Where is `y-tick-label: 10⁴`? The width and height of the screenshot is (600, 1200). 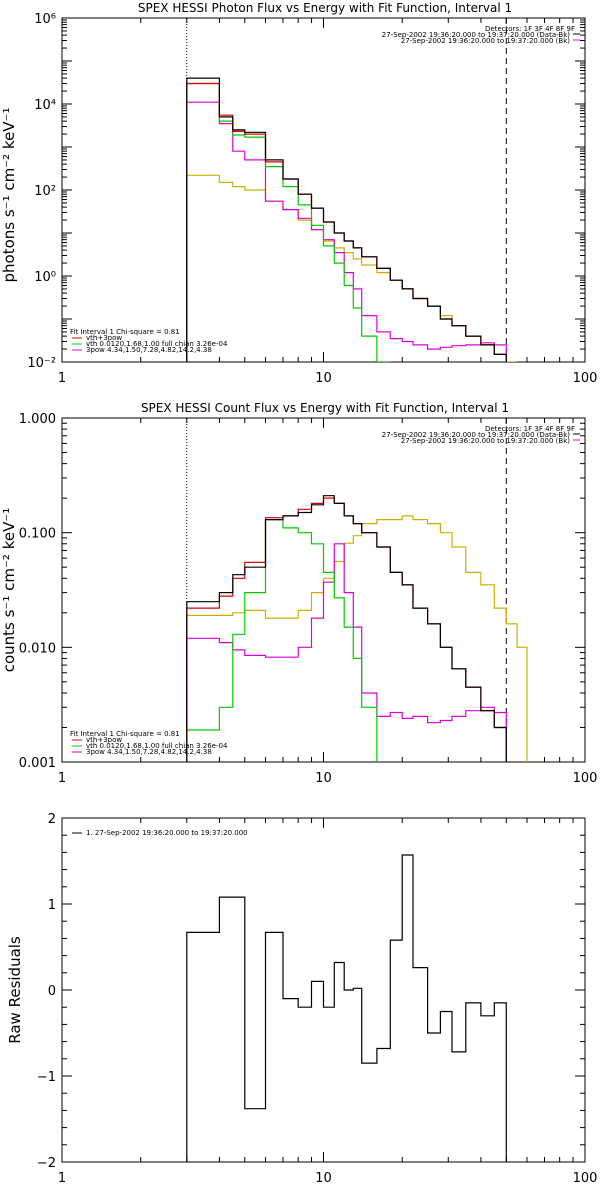
y-tick-label: 10⁴ is located at coordinates (45, 105).